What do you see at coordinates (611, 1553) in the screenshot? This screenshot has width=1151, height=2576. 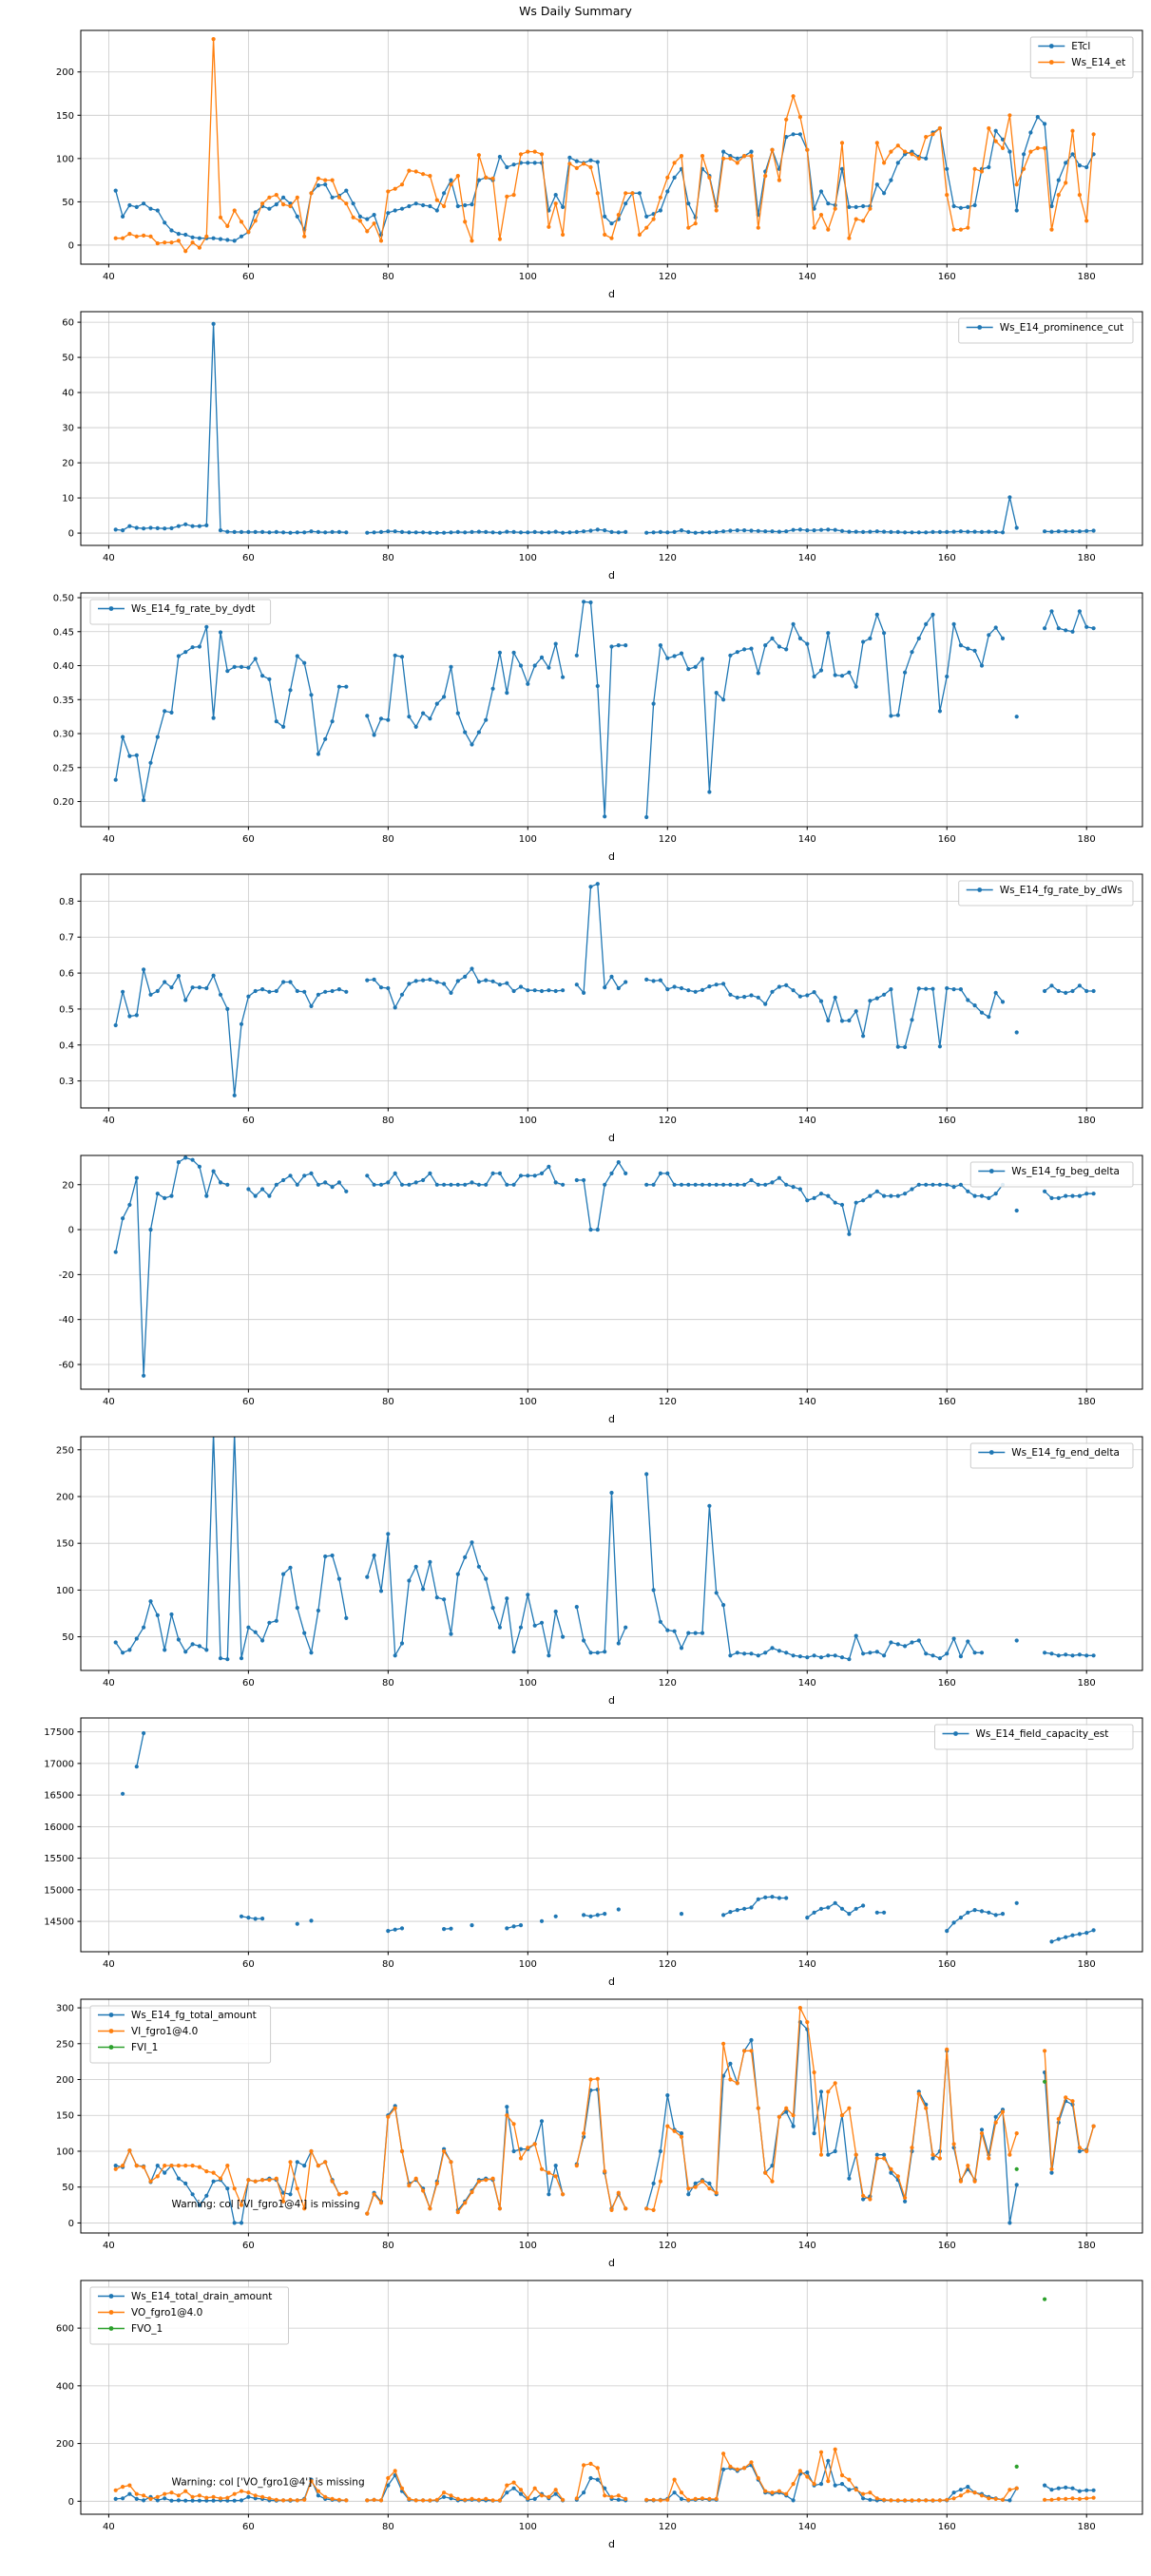 I see `axes-frame` at bounding box center [611, 1553].